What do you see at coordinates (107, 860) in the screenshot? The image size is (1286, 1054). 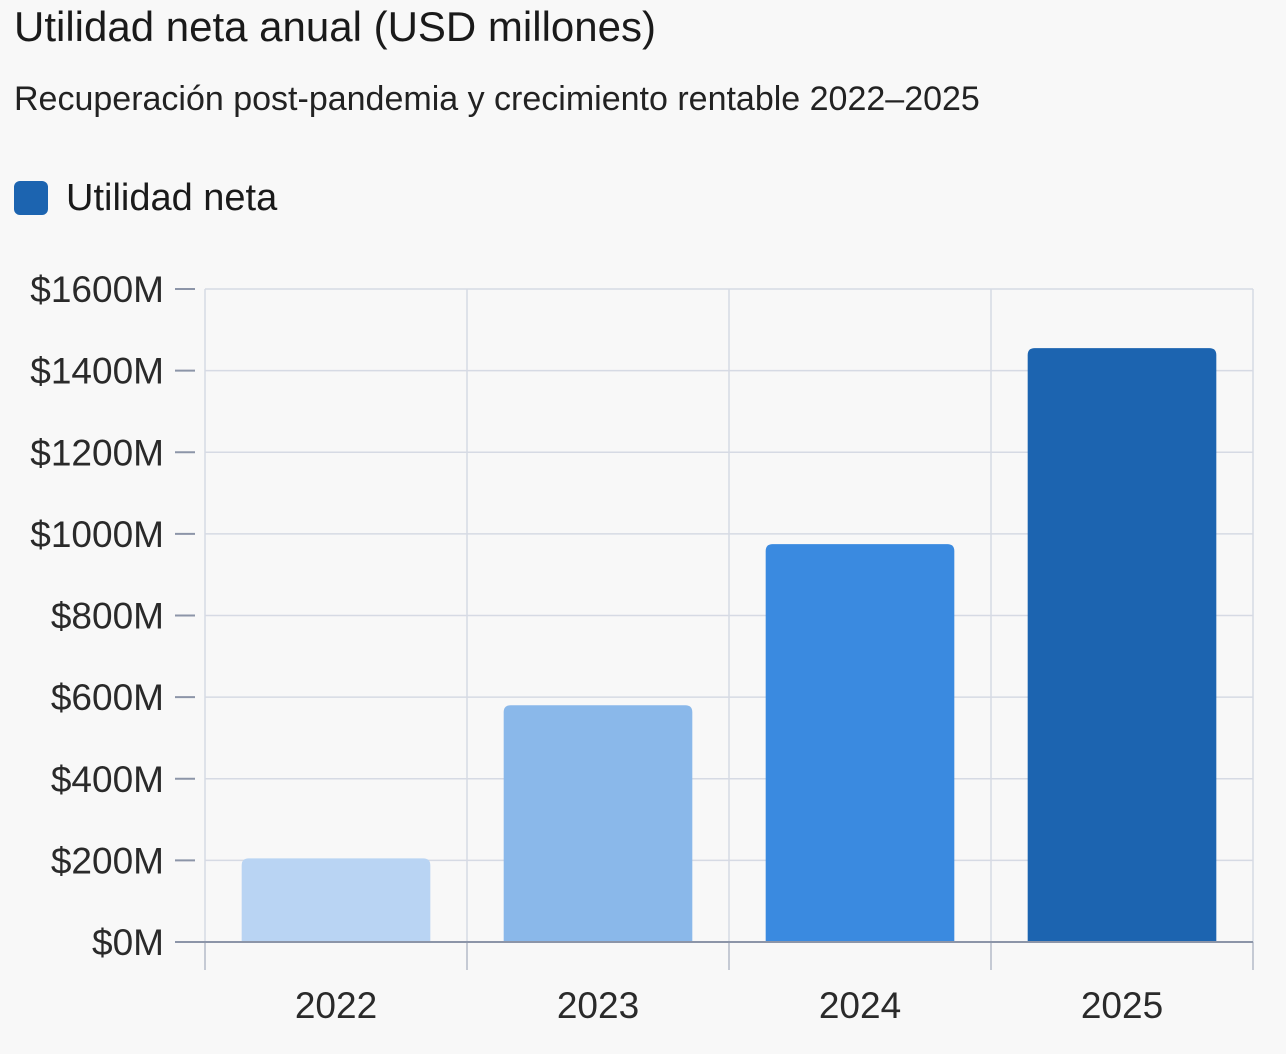 I see `y-tick-label: $200M` at bounding box center [107, 860].